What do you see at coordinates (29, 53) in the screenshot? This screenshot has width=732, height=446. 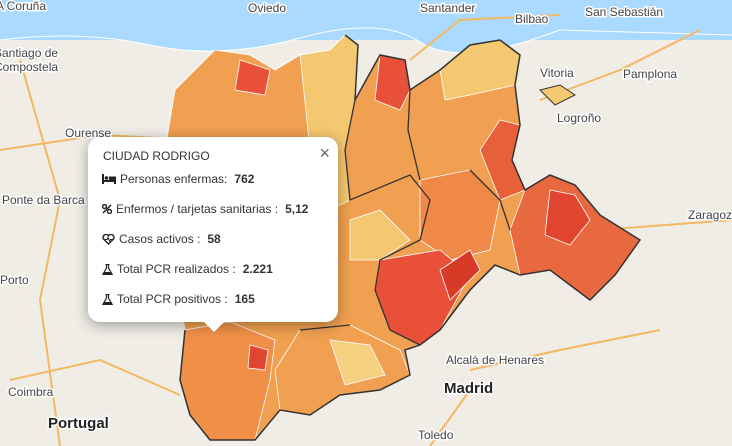 I see `place-label: Santiago de` at bounding box center [29, 53].